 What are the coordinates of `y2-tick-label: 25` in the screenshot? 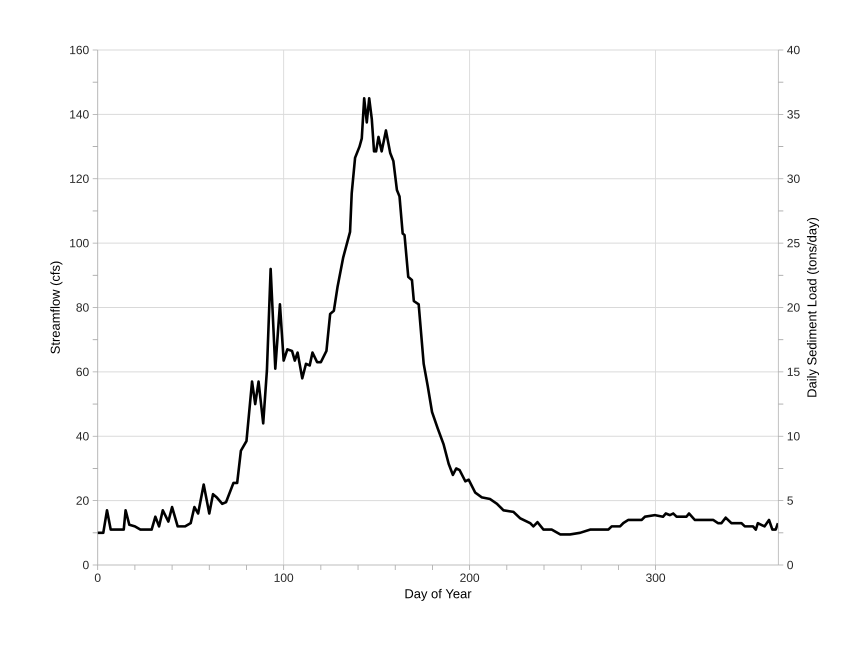 It's located at (793, 243).